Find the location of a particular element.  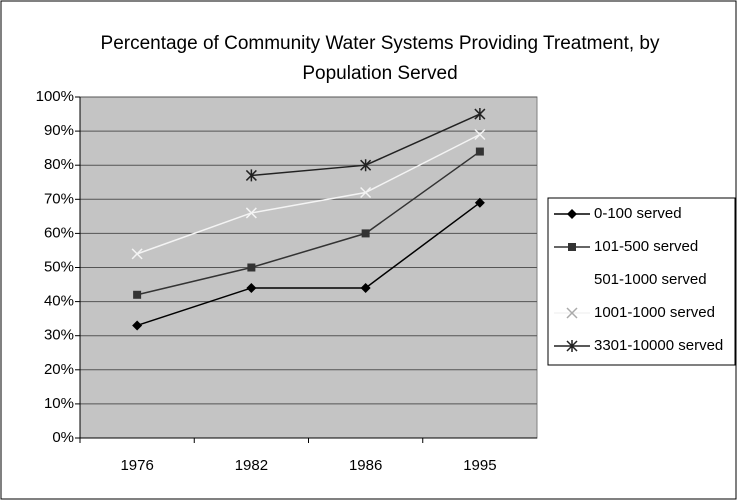

y-tick-label: 0% is located at coordinates (63, 437).